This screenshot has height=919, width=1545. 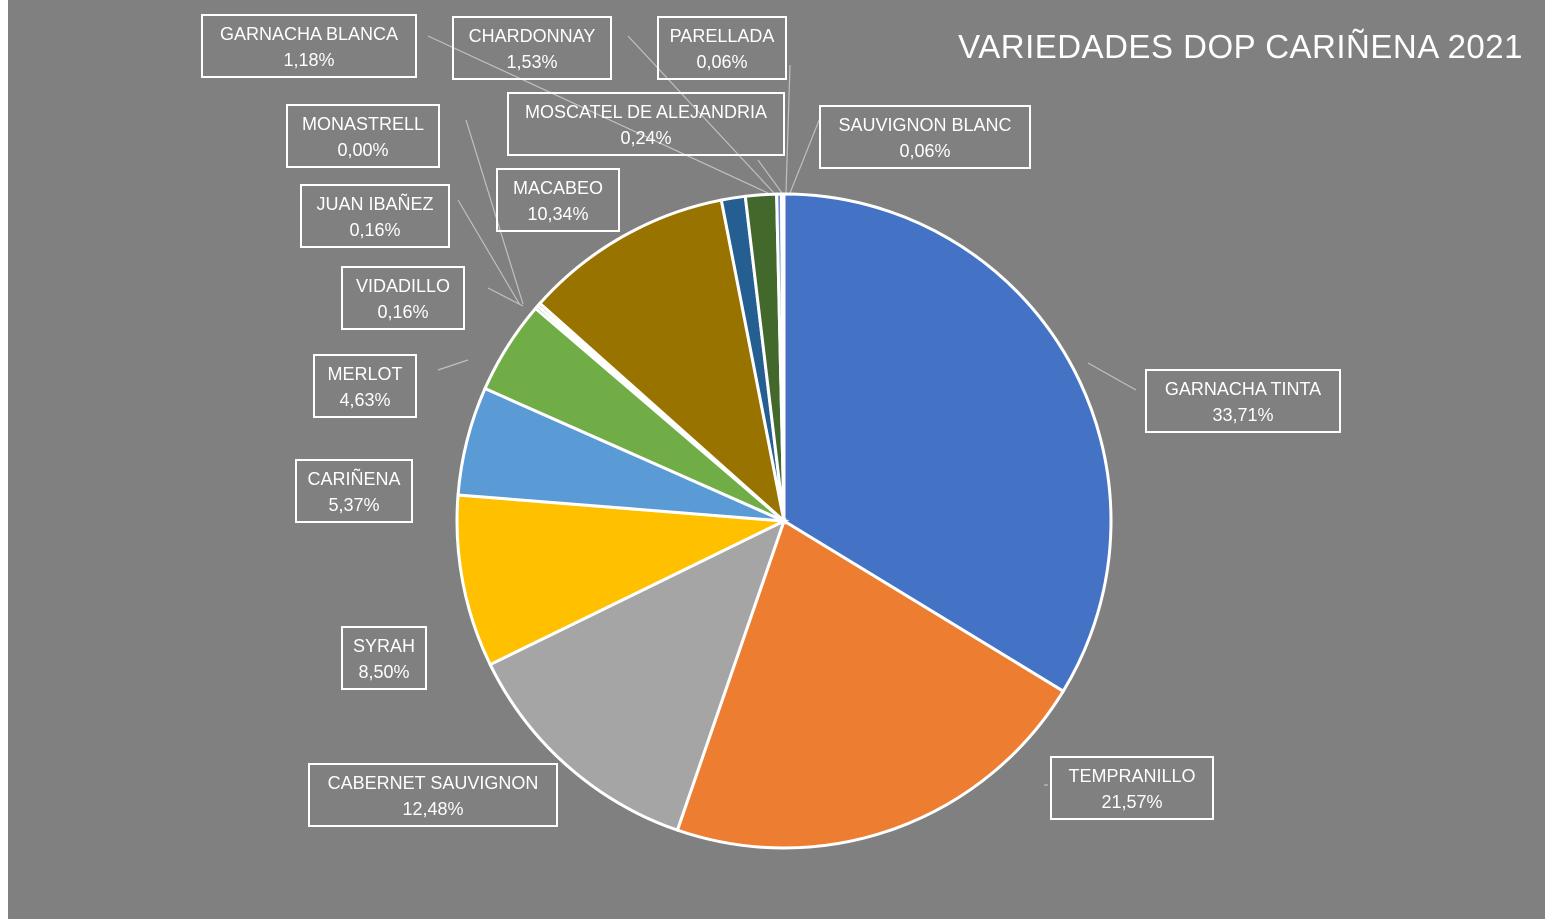 I want to click on data-label: CABERNET SAUVIGNON 12,48%, so click(x=433, y=795).